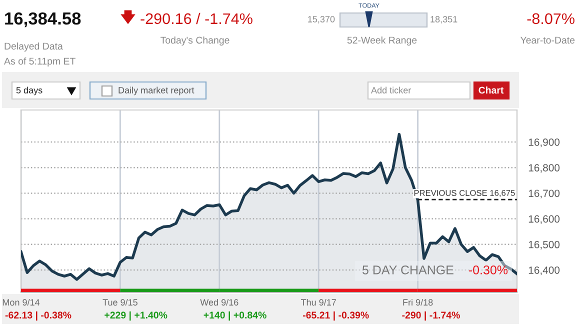 The image size is (575, 327). Describe the element at coordinates (491, 90) in the screenshot. I see `text: Chart` at that location.